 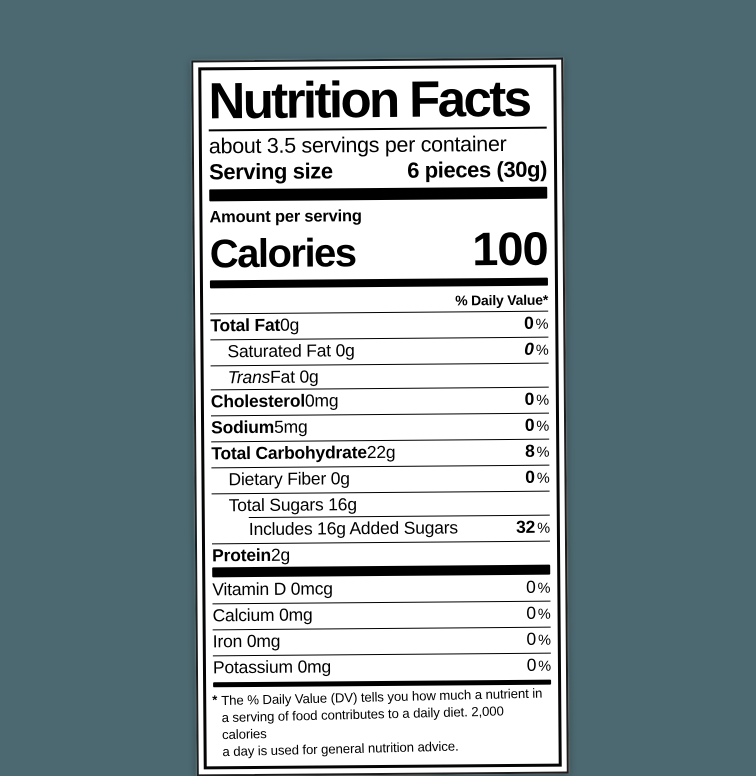 I want to click on nutrient-row-added-sugars: Includes 16g Added Sugars 32%, so click(x=399, y=529).